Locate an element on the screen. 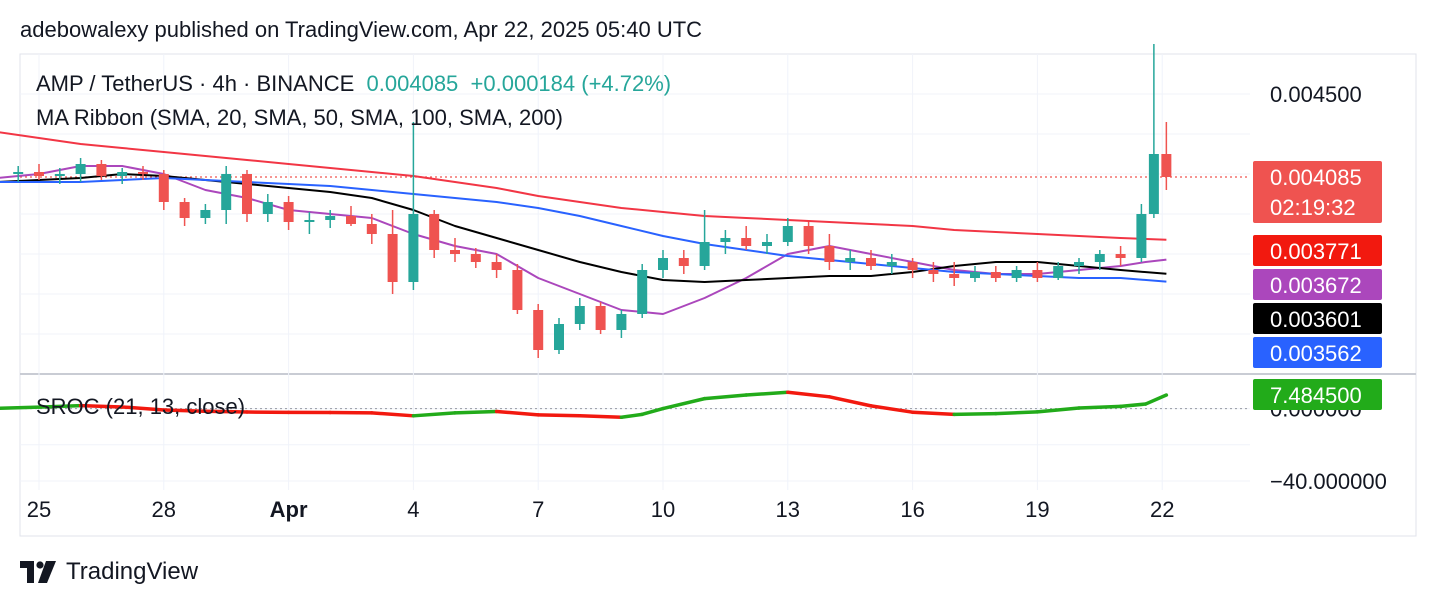 The height and width of the screenshot is (606, 1436). price-badge-label: 0.003771 is located at coordinates (1316, 251).